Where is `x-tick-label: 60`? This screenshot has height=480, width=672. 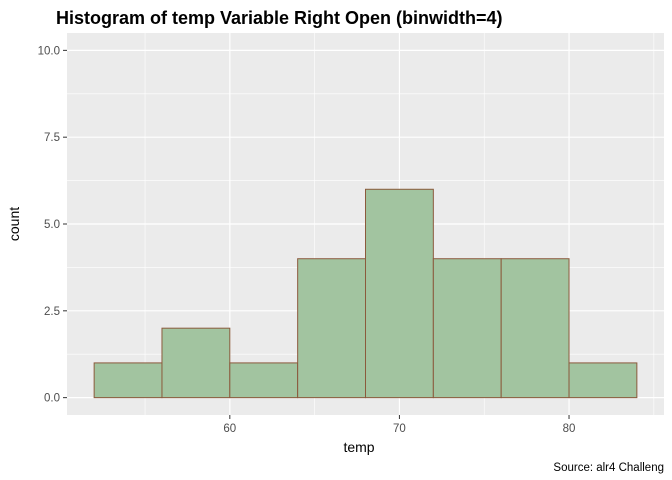
x-tick-label: 60 is located at coordinates (229, 429).